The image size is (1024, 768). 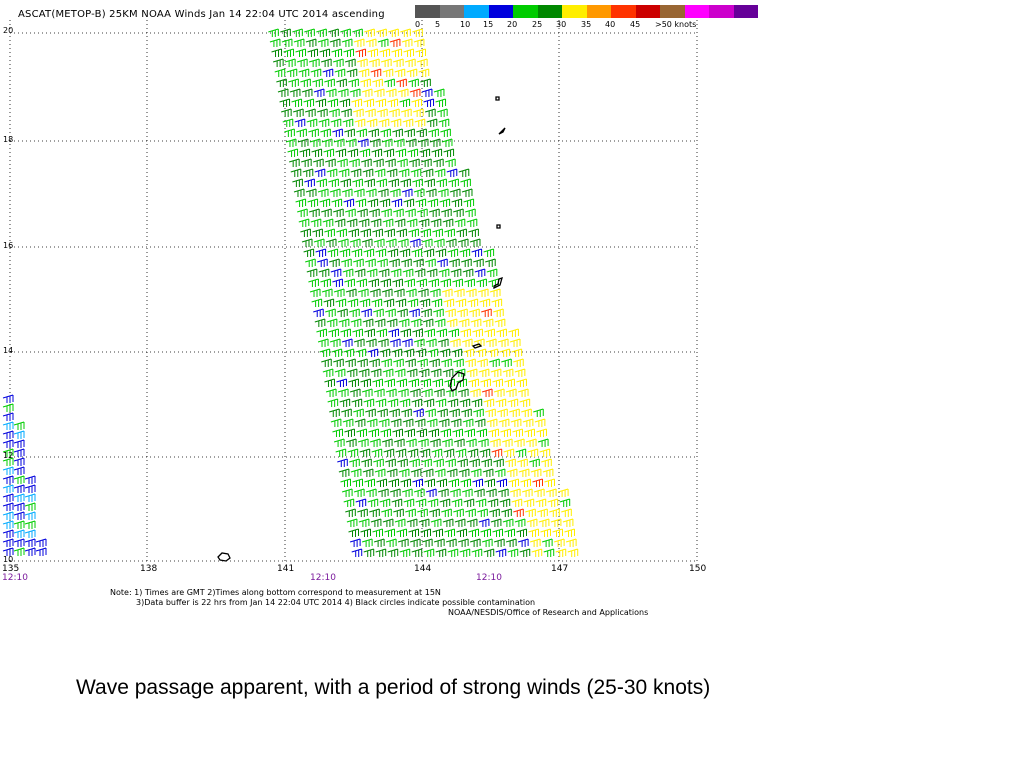 I want to click on wind-speed-legend: 0 5 10 15 20 25 30 35 40 45 >50 knots, so click(x=586, y=18).